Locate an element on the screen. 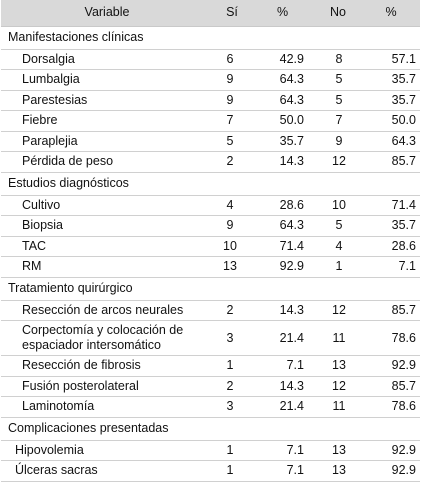 The height and width of the screenshot is (482, 421). row-si-count: 10 is located at coordinates (232, 246).